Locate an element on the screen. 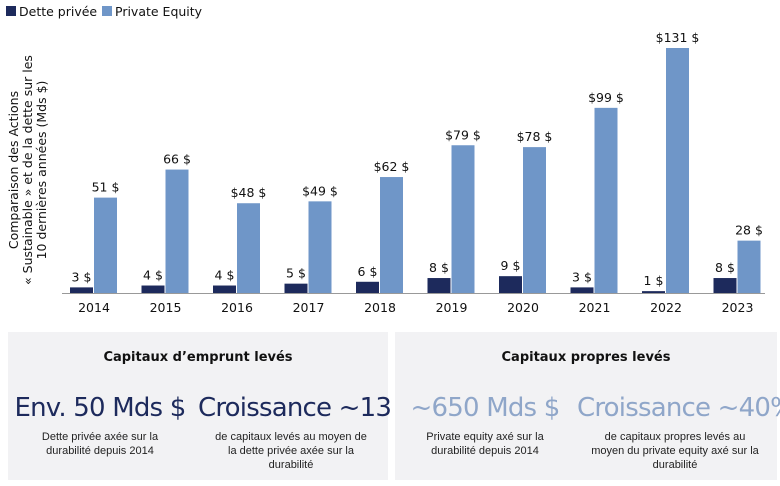  bar-private-equity-2021 is located at coordinates (606, 200).